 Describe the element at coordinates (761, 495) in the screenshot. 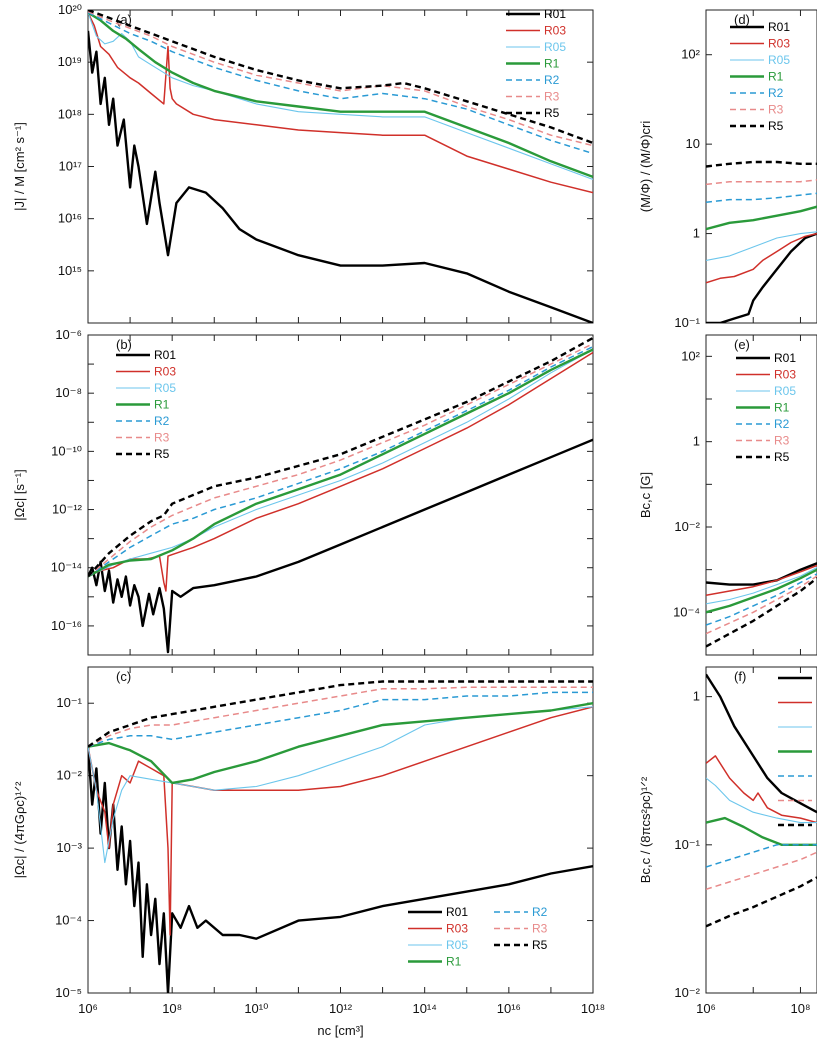

I see `panel-frame-e` at that location.